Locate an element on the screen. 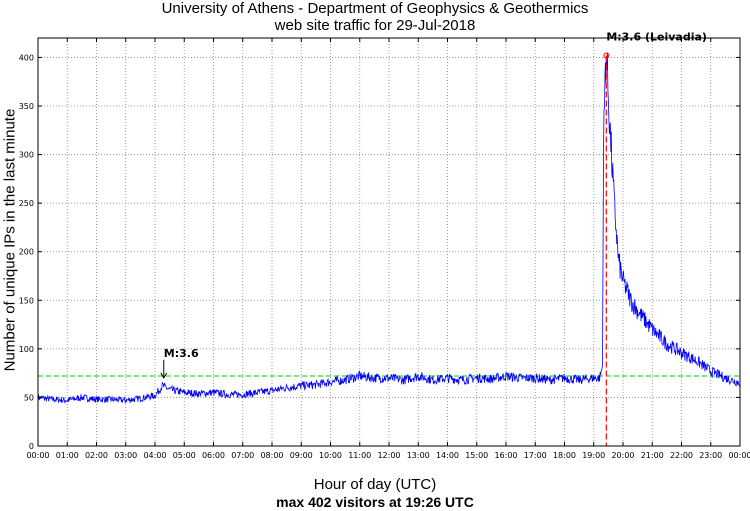 The width and height of the screenshot is (750, 511). x-tick-label: 04:00 is located at coordinates (154, 455).